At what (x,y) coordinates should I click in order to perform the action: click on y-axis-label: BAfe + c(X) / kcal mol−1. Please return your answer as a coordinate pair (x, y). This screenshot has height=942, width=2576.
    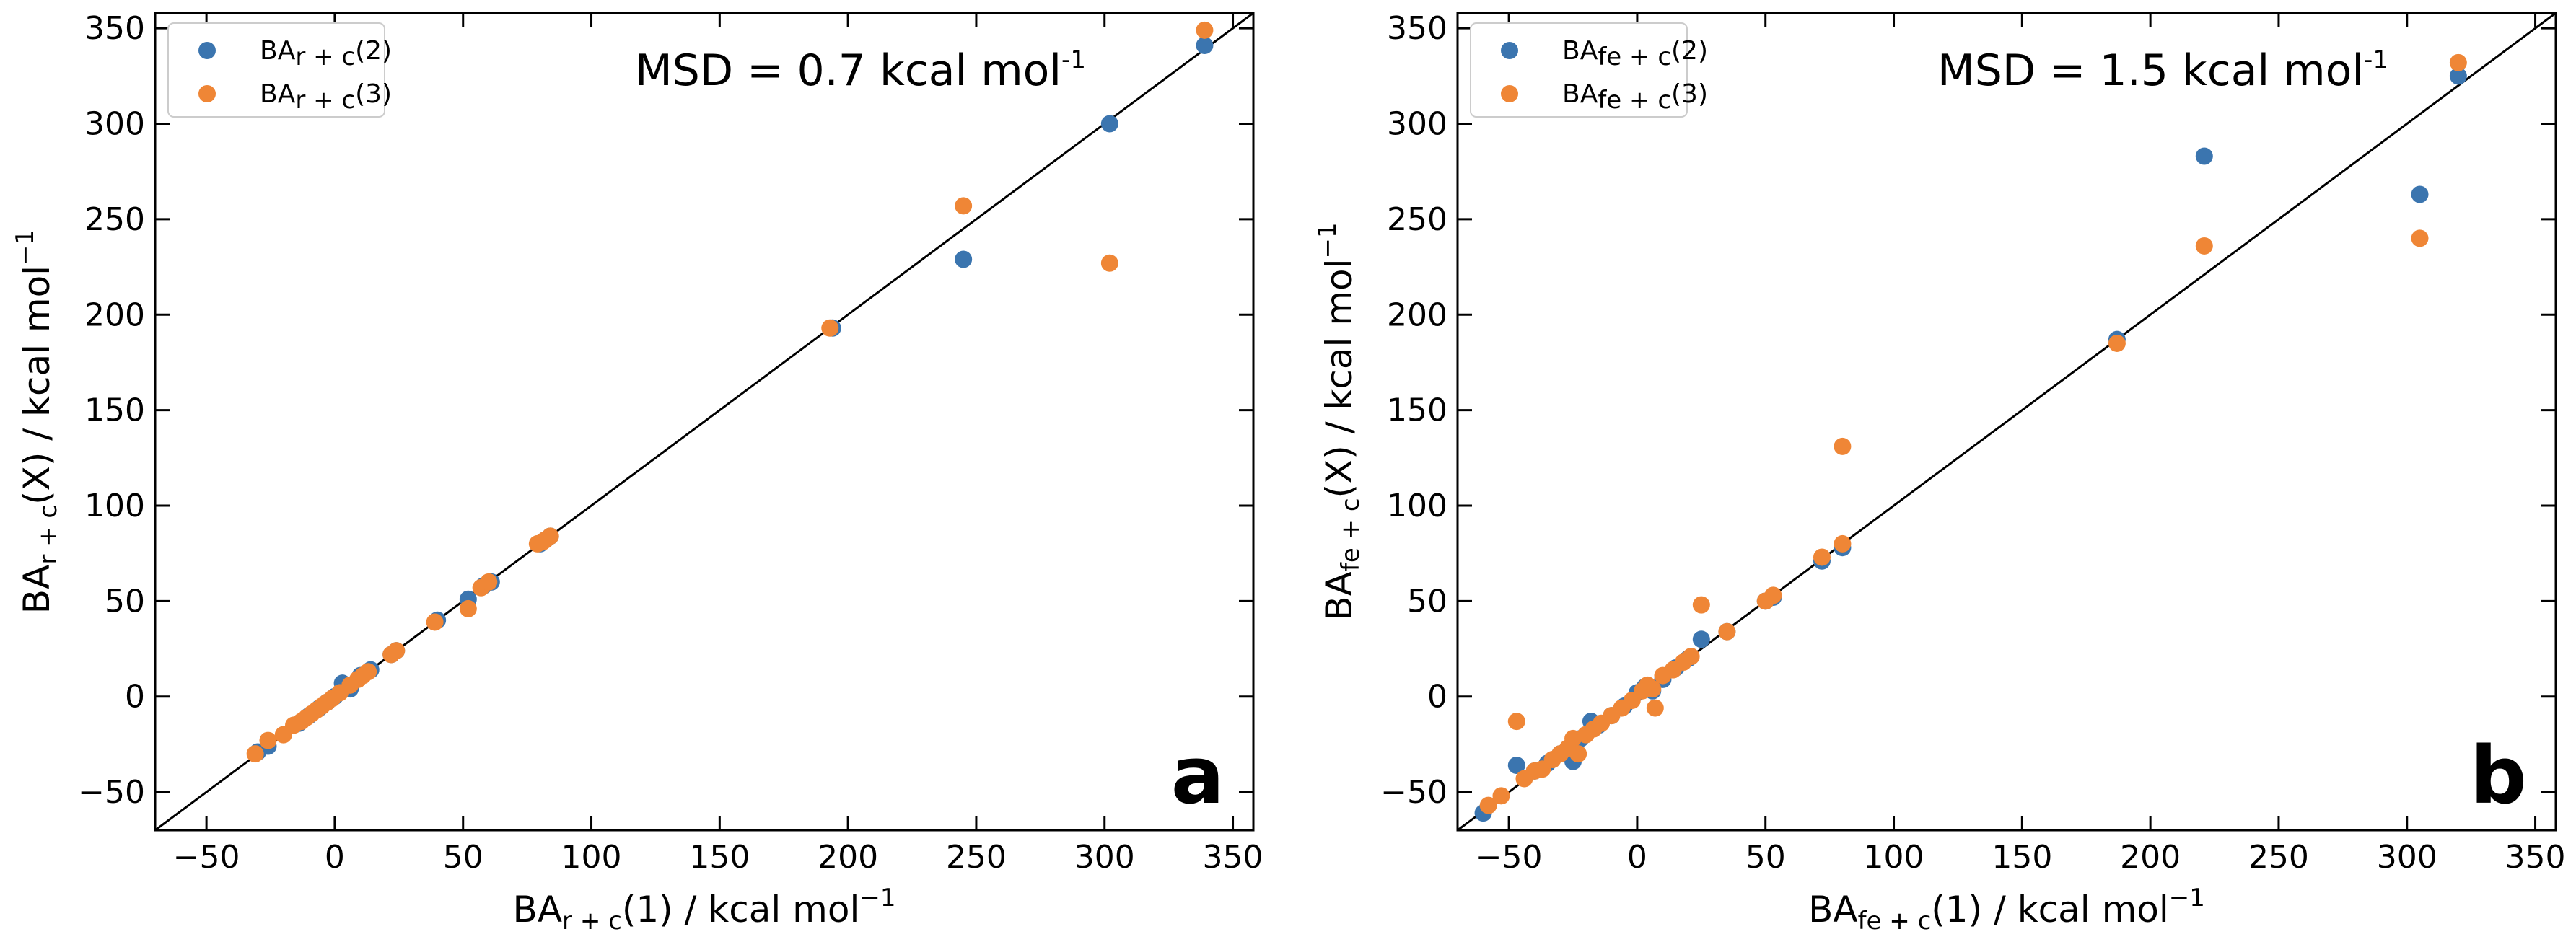
    Looking at the image, I should click on (1339, 421).